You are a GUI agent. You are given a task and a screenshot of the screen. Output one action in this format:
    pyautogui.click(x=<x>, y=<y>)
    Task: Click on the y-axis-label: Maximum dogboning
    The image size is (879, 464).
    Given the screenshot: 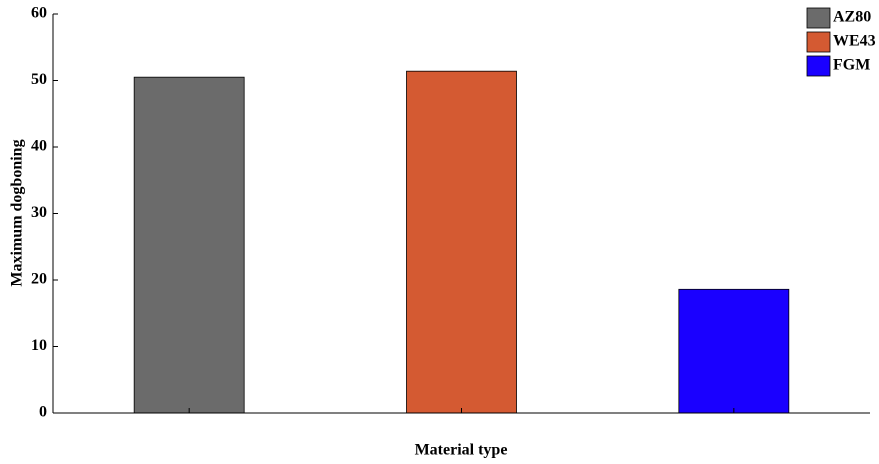 What is the action you would take?
    pyautogui.click(x=17, y=212)
    